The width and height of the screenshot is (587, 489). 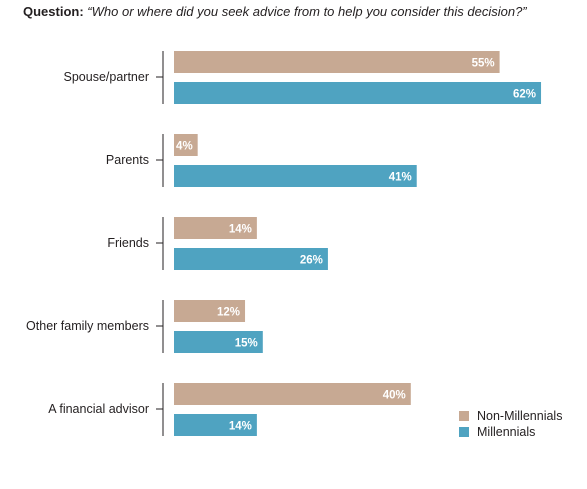 What do you see at coordinates (53, 11) in the screenshot?
I see `question-label: Question:` at bounding box center [53, 11].